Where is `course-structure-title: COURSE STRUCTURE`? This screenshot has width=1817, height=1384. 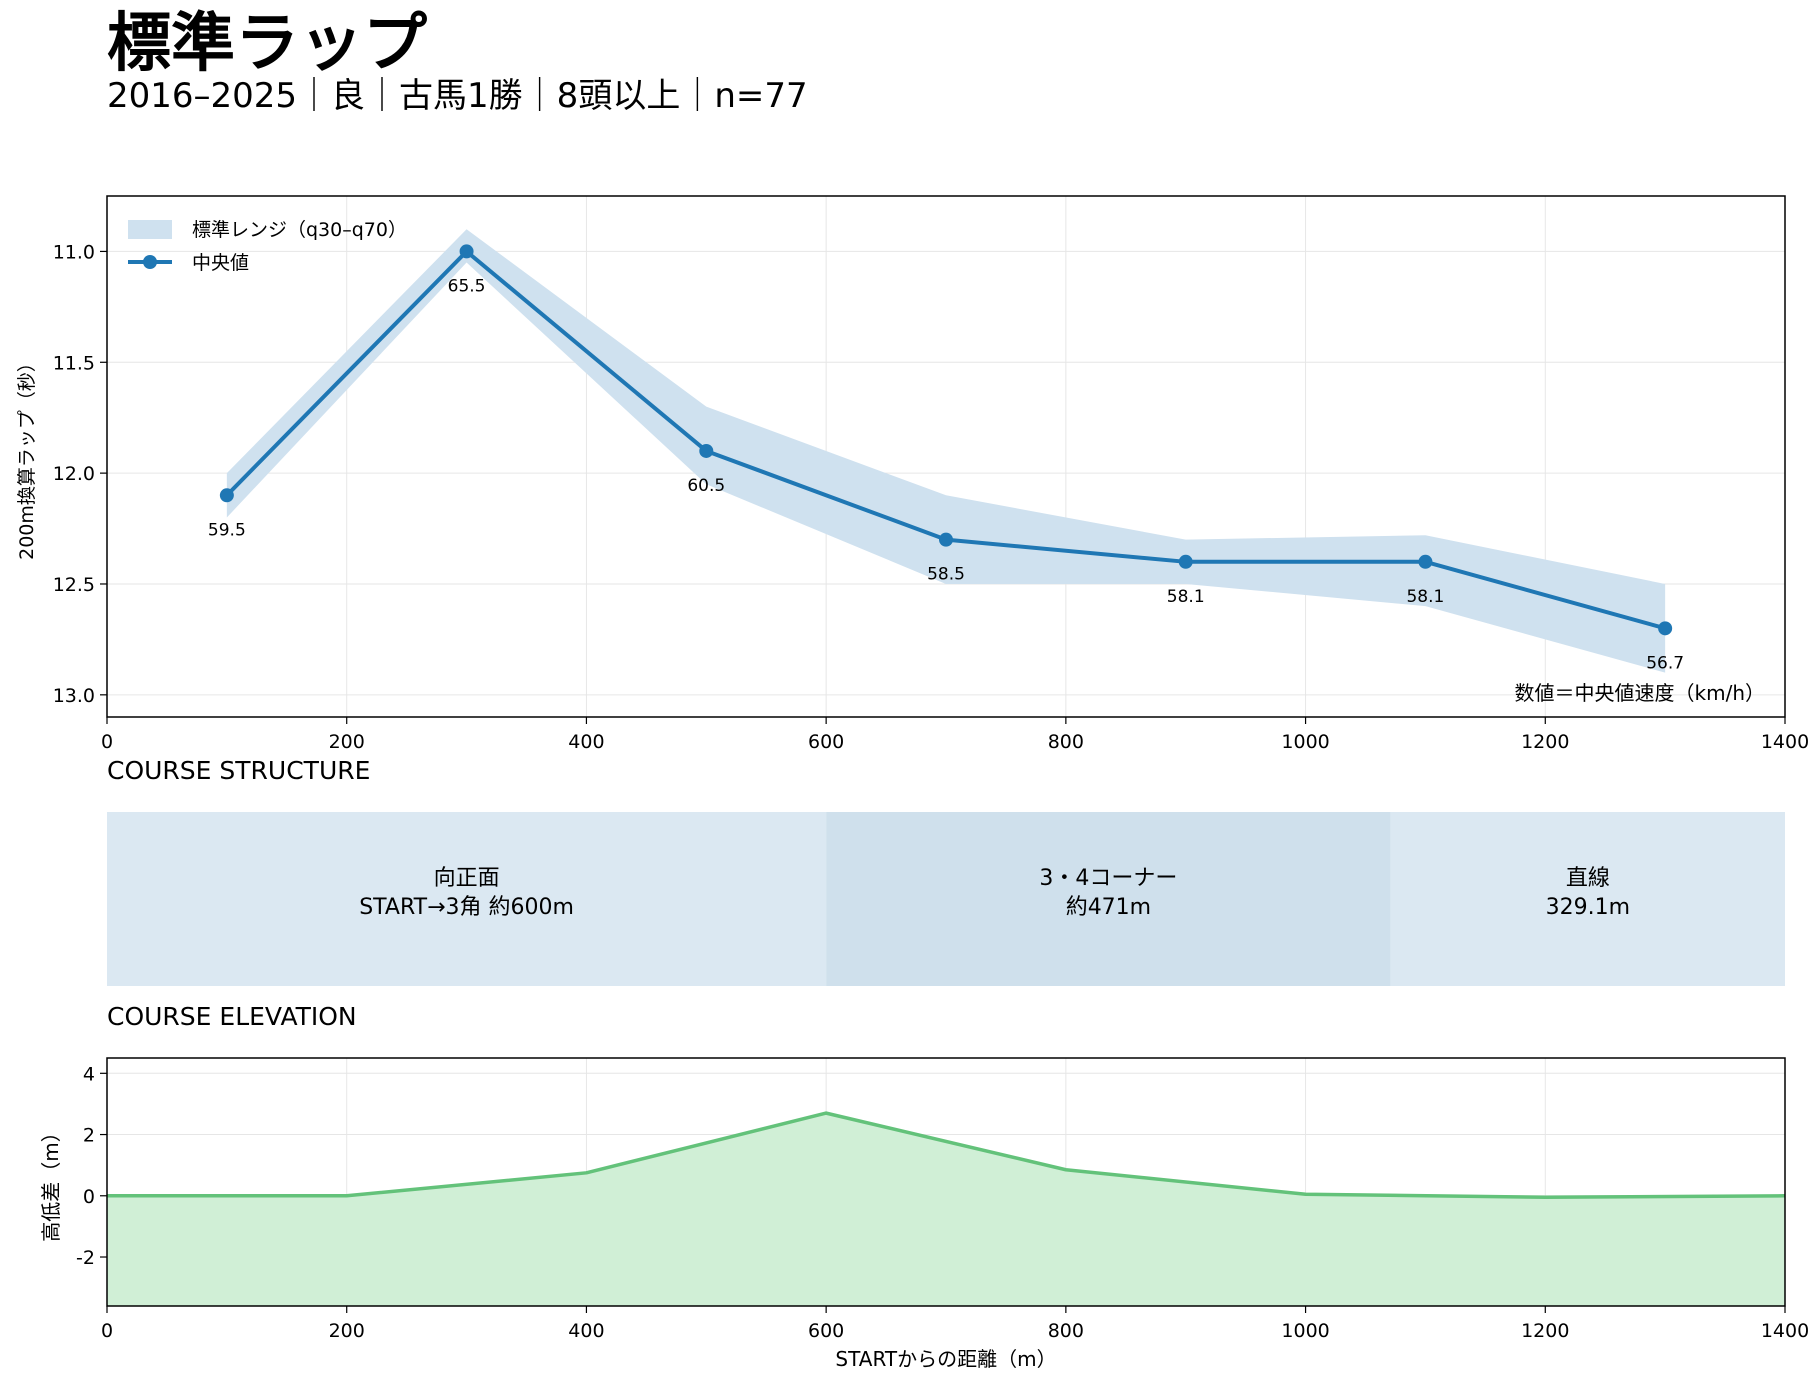 course-structure-title: COURSE STRUCTURE is located at coordinates (239, 770).